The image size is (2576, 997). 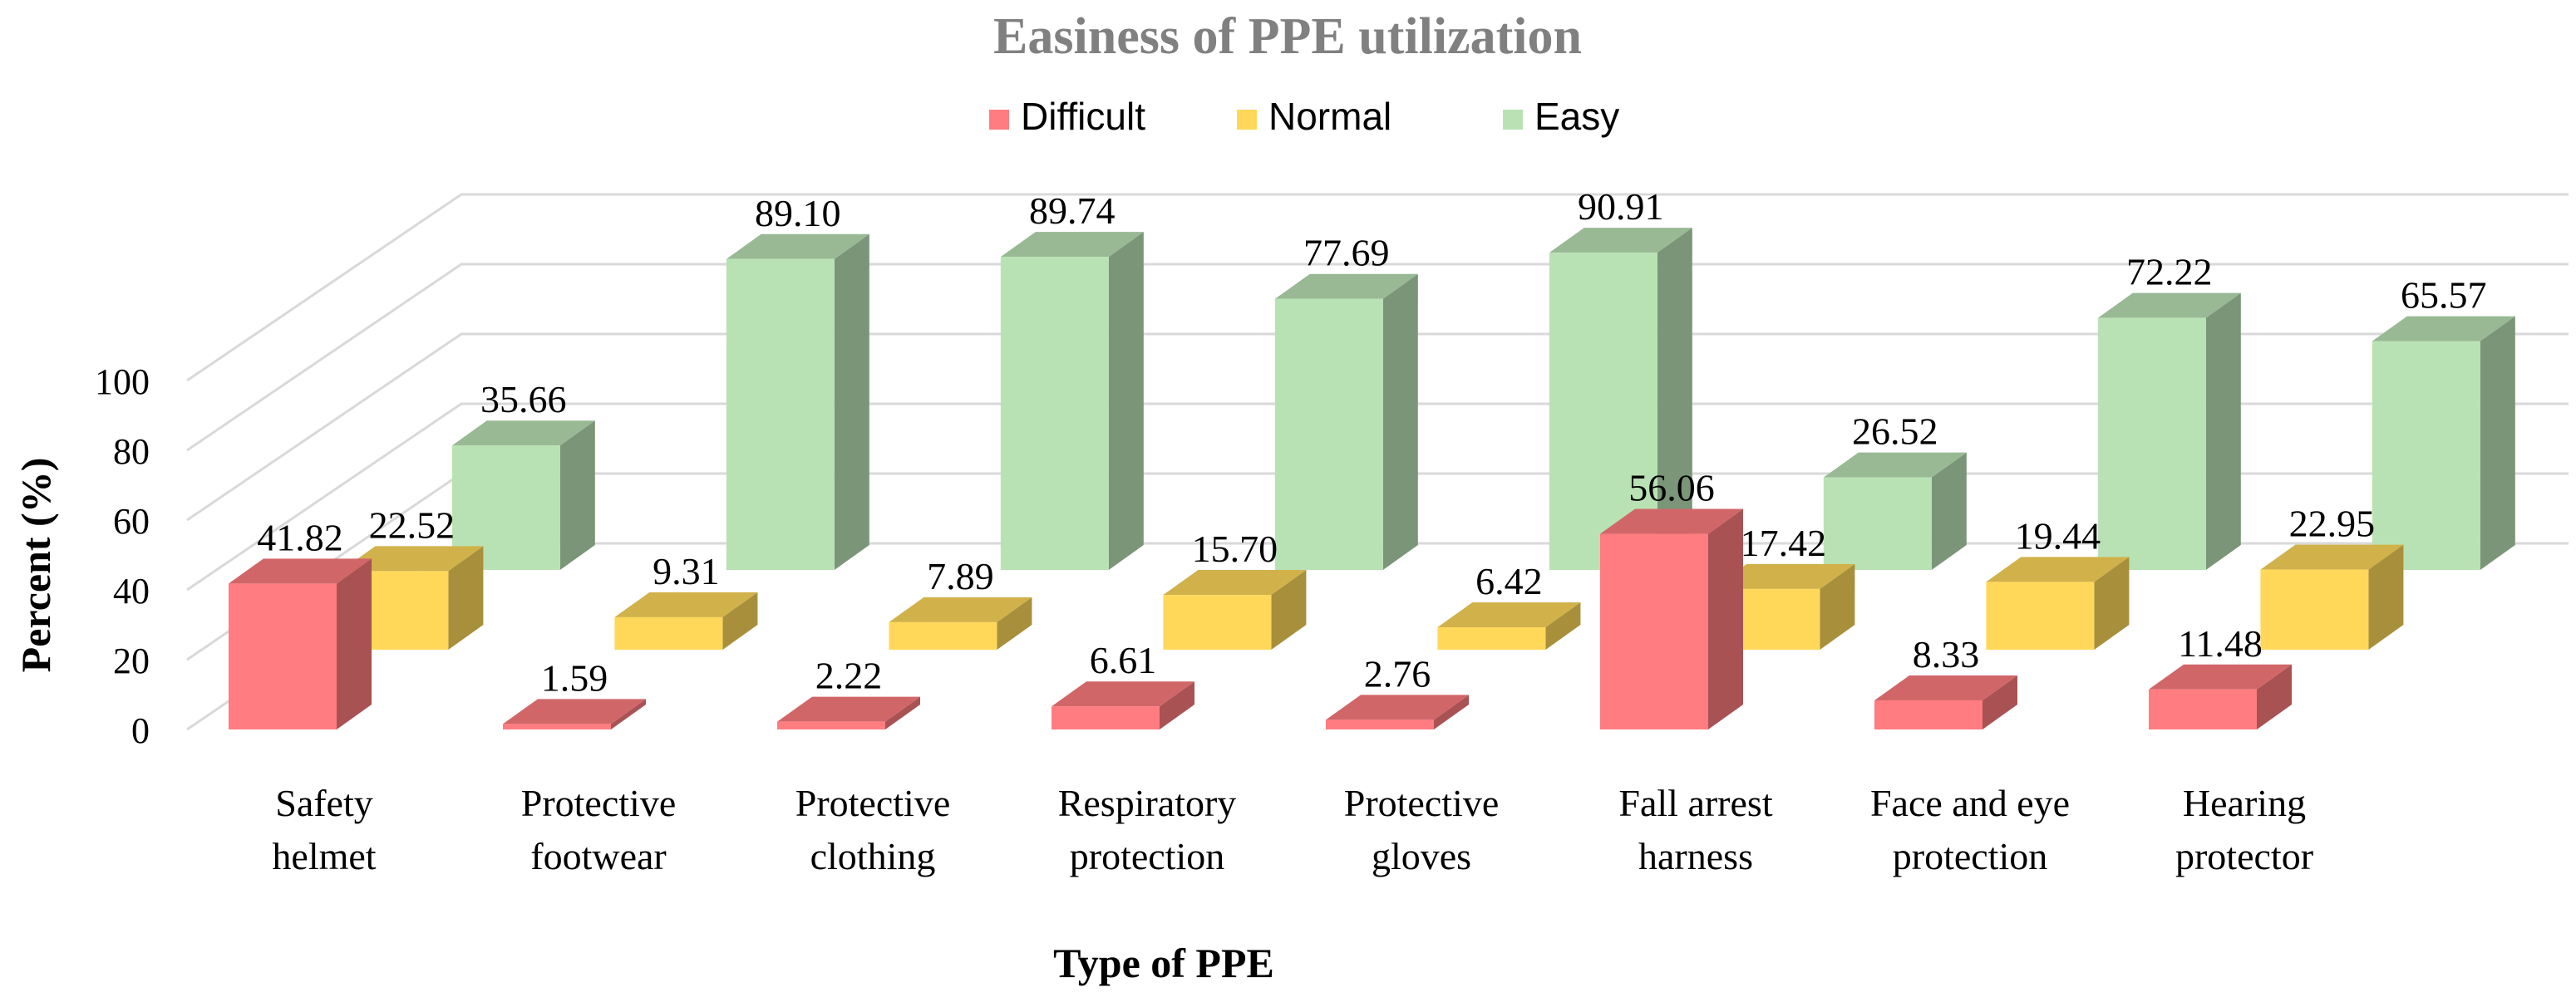 I want to click on data-label-easy: 65.57, so click(x=2444, y=295).